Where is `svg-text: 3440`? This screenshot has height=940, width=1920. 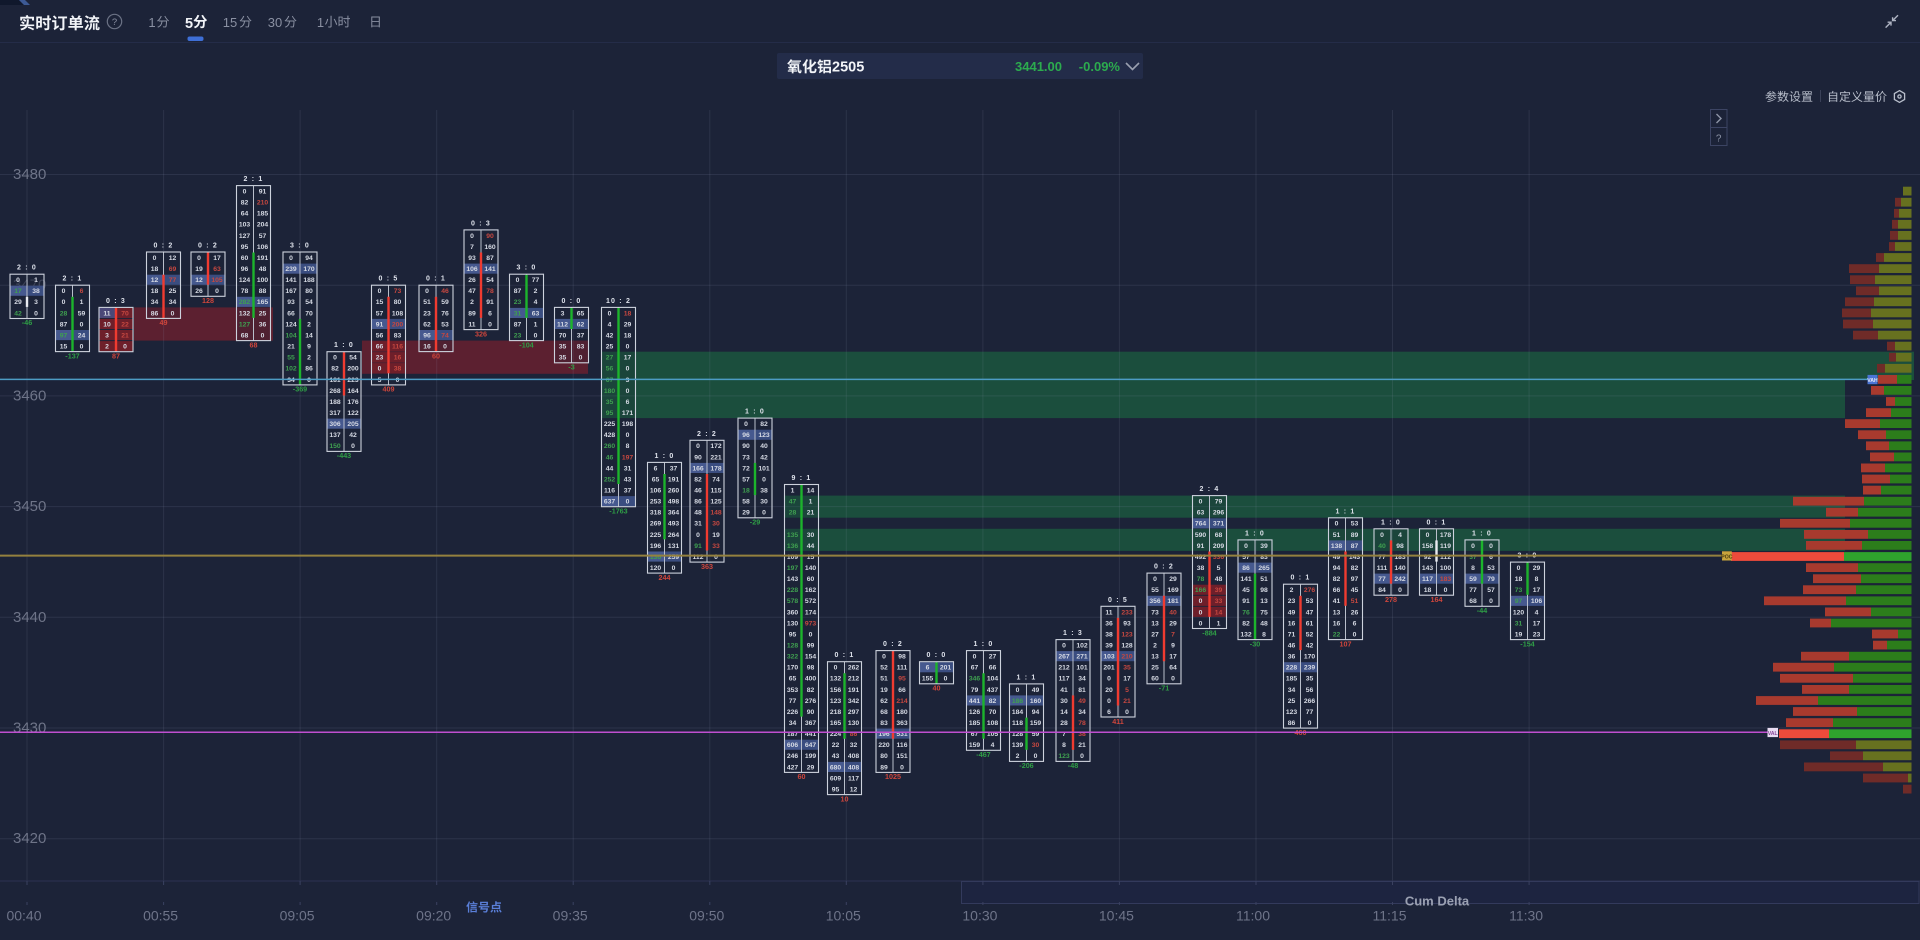 svg-text: 3440 is located at coordinates (29, 617).